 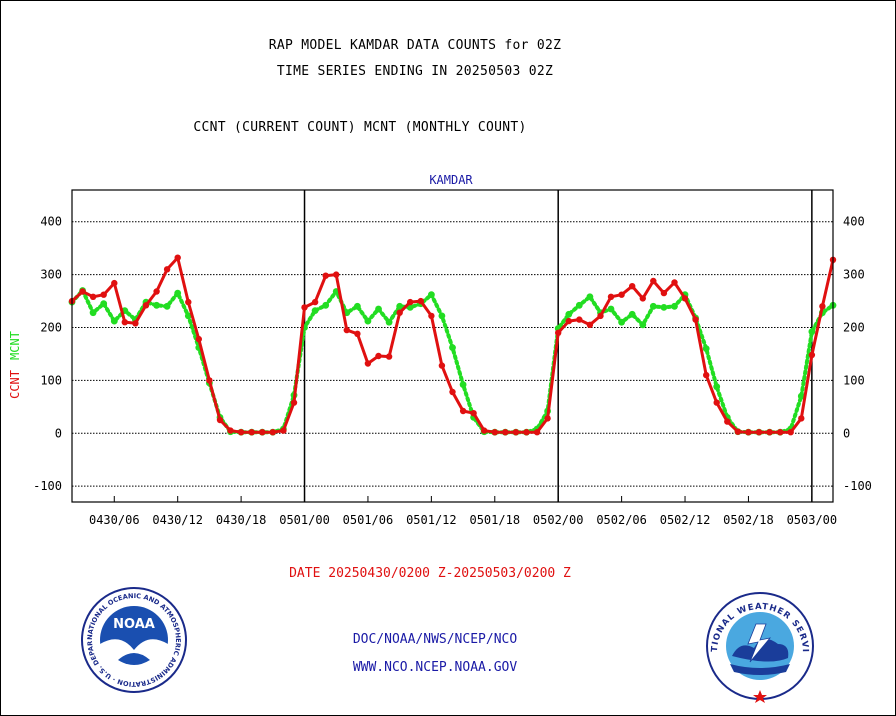 What do you see at coordinates (760, 647) in the screenshot?
I see `nws-logo: NATIONAL WEATHER SERVICE` at bounding box center [760, 647].